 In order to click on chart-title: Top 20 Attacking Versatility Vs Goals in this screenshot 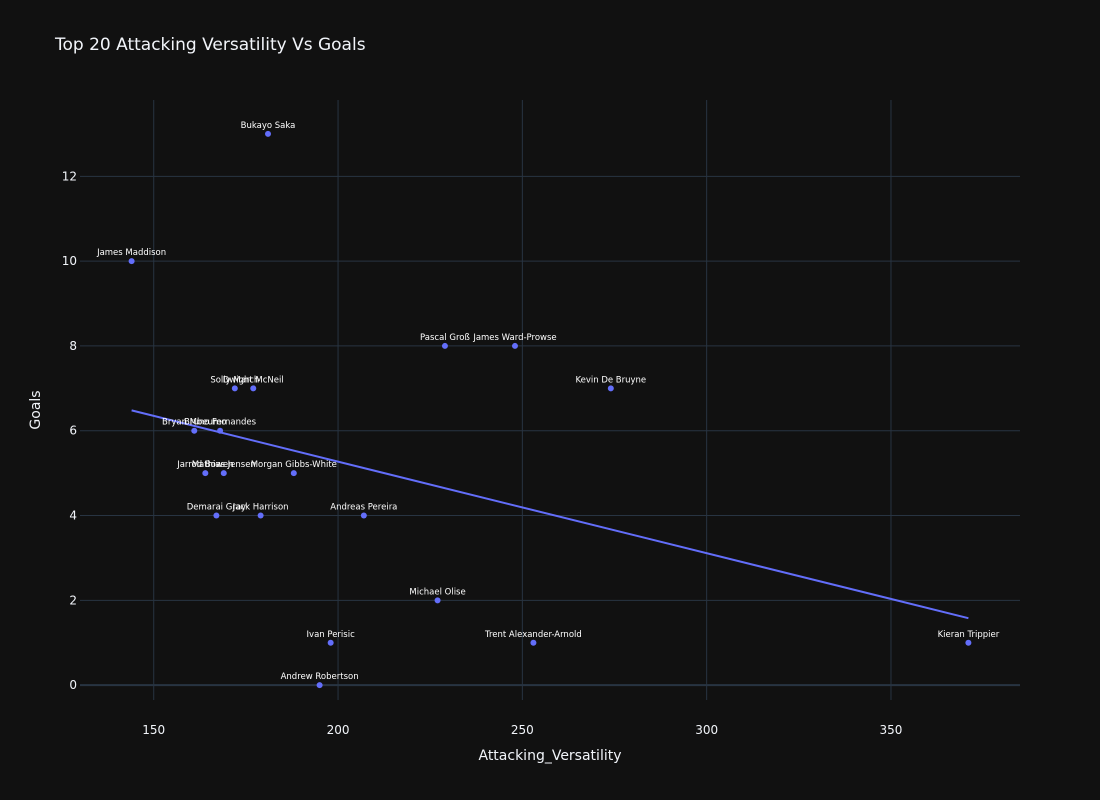, I will do `click(210, 45)`.